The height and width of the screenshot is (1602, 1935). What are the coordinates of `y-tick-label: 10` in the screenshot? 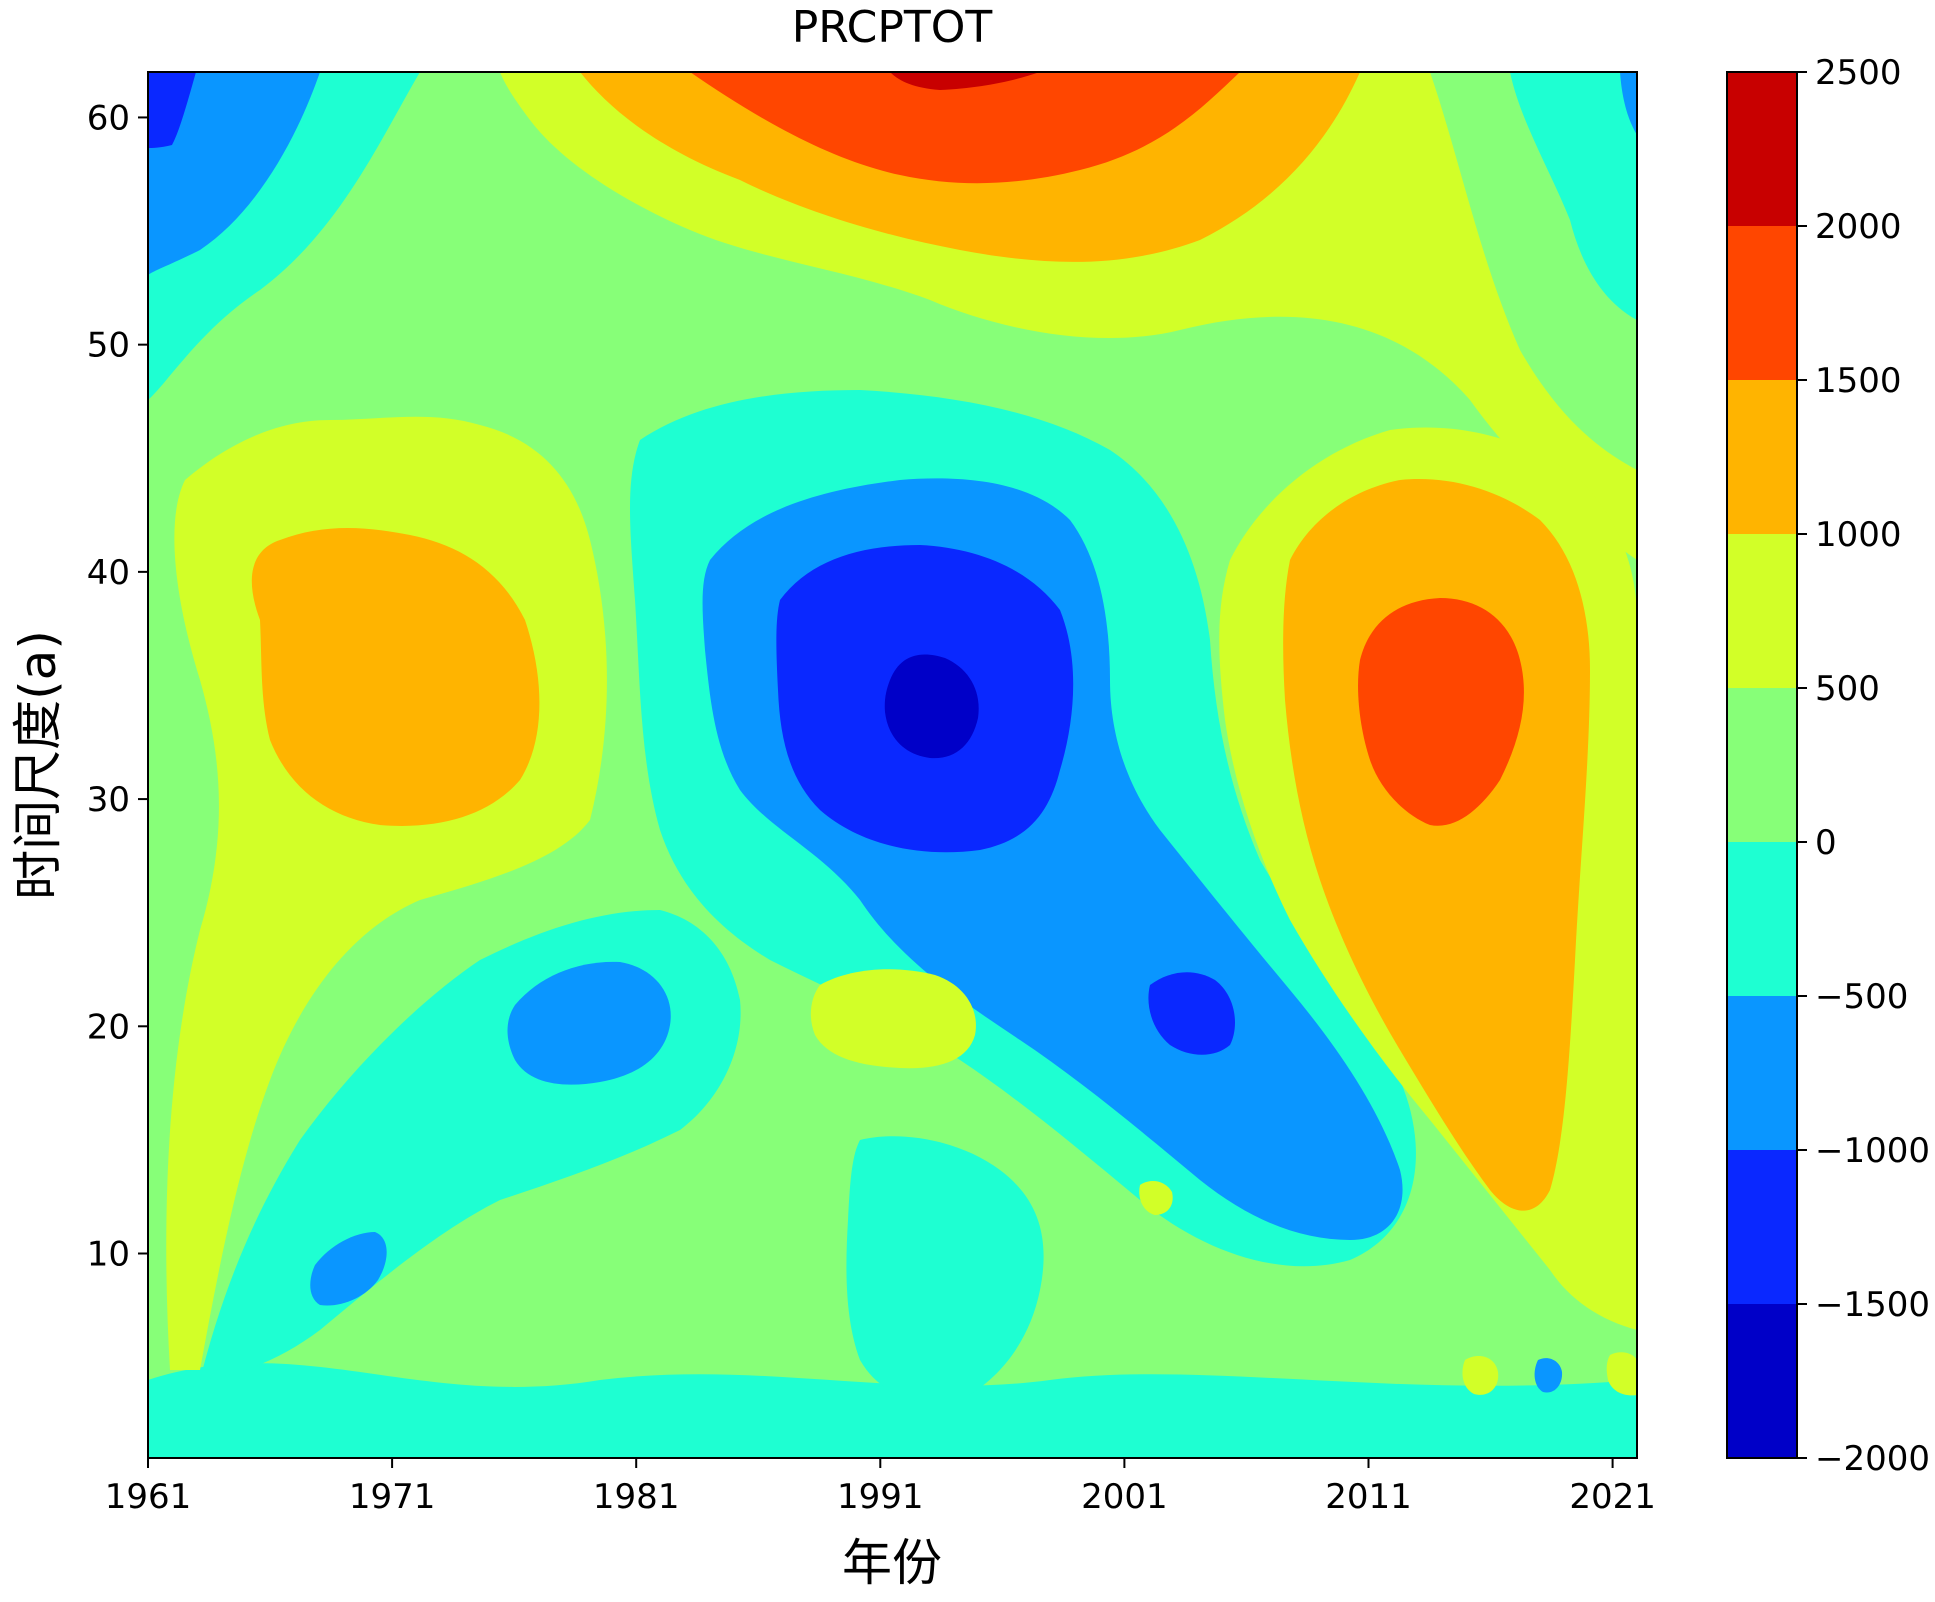 It's located at (108, 1255).